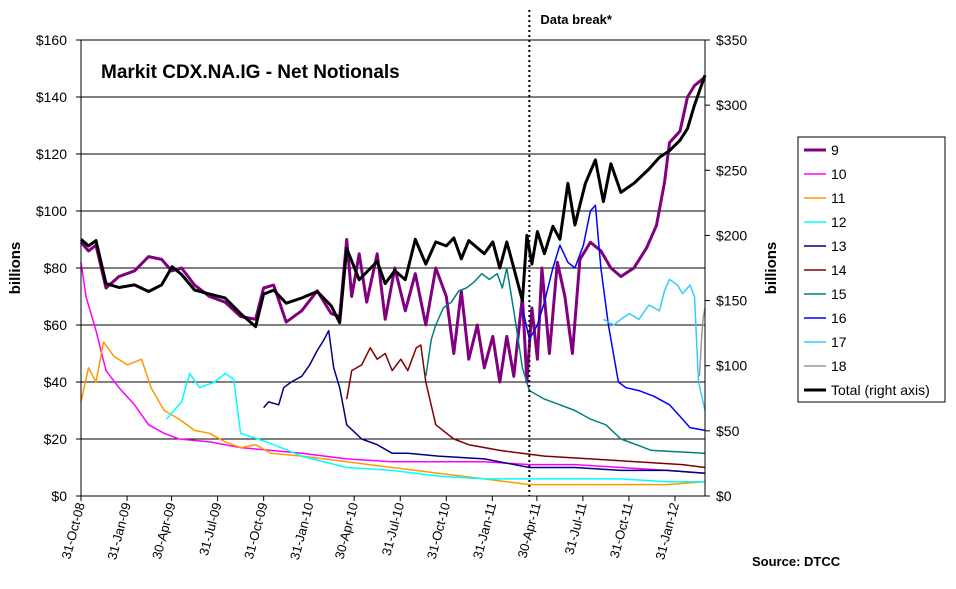  Describe the element at coordinates (839, 342) in the screenshot. I see `legend-label: 17` at that location.